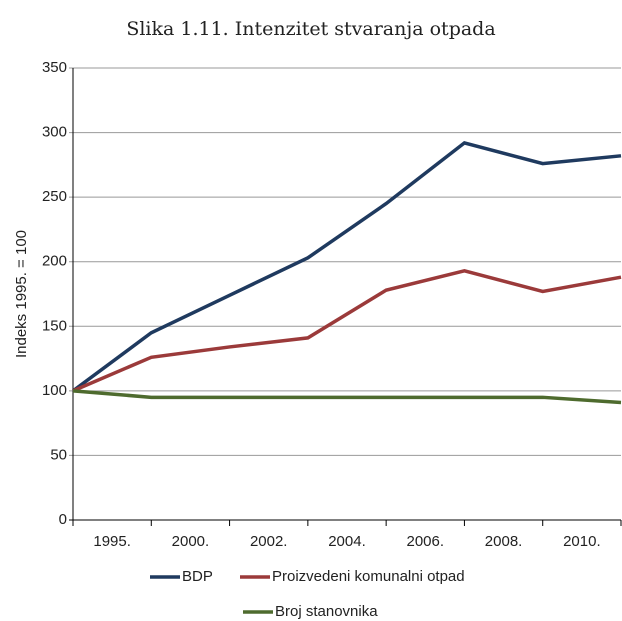  What do you see at coordinates (504, 541) in the screenshot?
I see `x-tick-label: 2008.` at bounding box center [504, 541].